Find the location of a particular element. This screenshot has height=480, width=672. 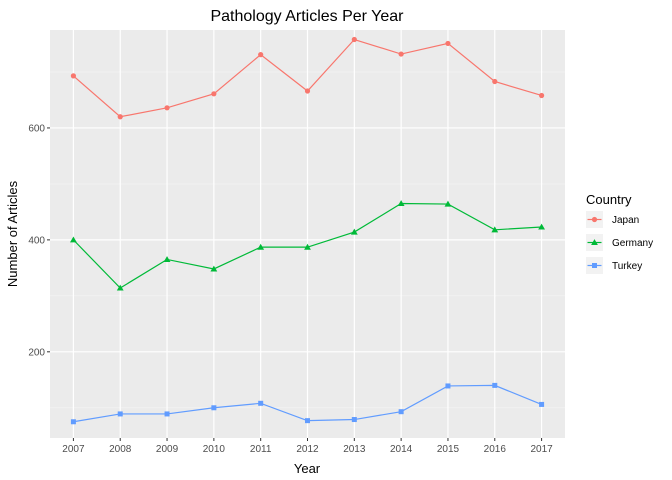

y-tick-label: 600 is located at coordinates (36, 128).